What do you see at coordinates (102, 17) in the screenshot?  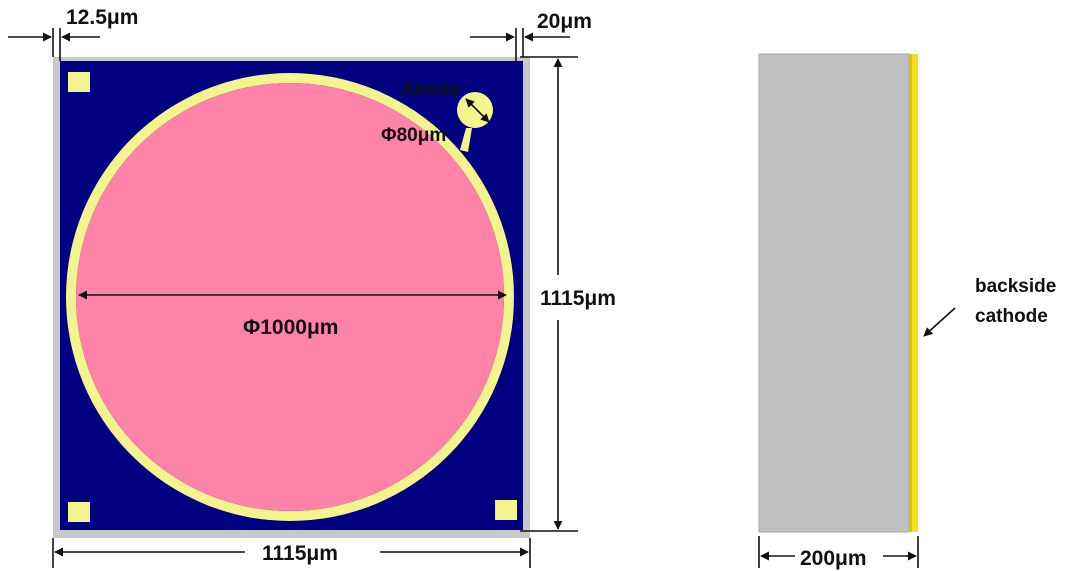 I see `left-margin-label: 12.5μm` at bounding box center [102, 17].